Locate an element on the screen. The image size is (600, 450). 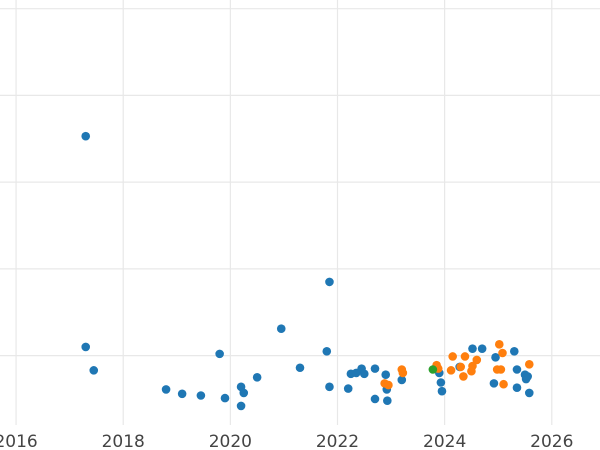
x-tick-label: 2022 is located at coordinates (337, 441).